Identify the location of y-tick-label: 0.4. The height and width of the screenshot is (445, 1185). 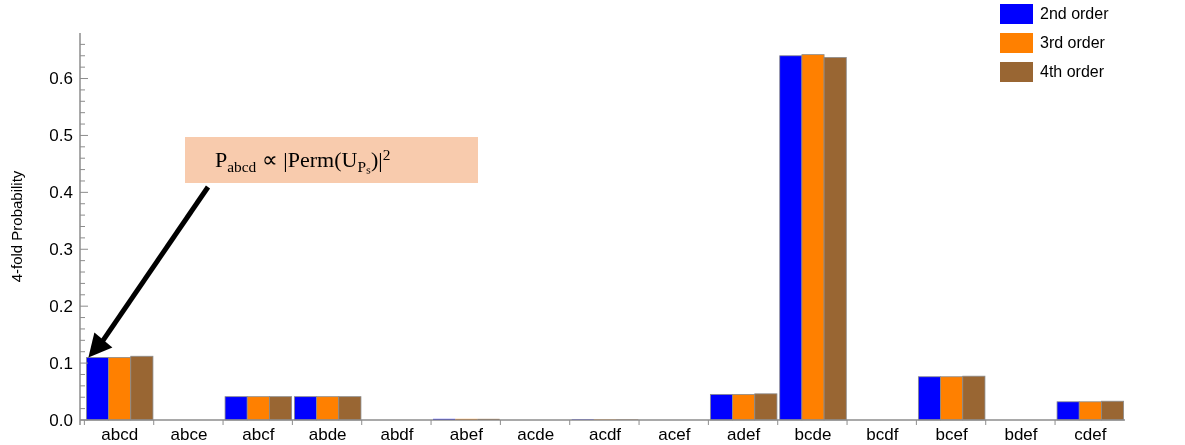
(61, 193).